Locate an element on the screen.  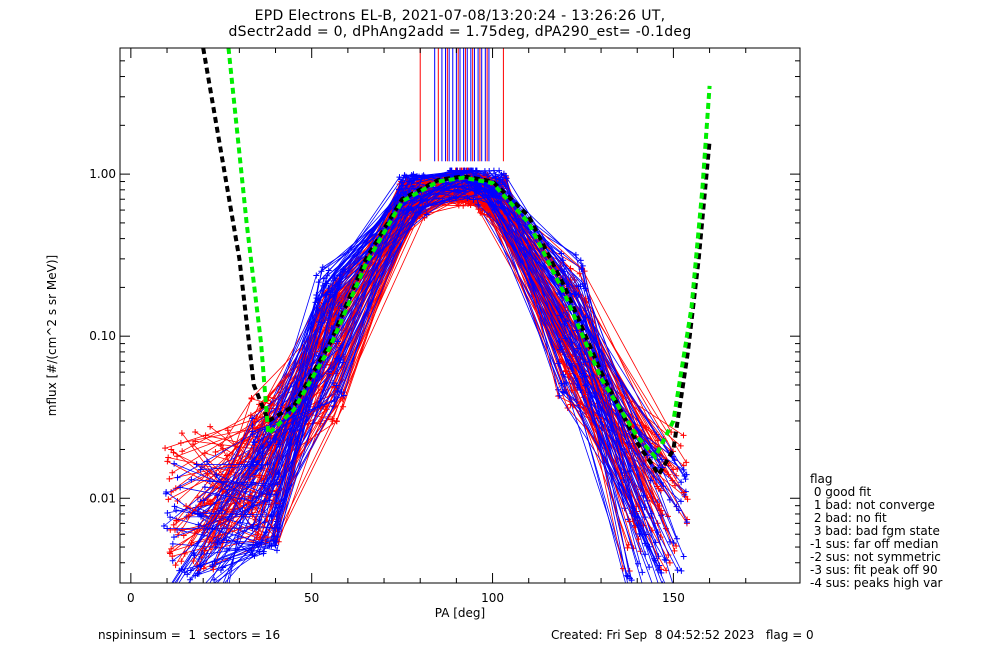
legend-item: 1 bad: not converge is located at coordinates (872, 505).